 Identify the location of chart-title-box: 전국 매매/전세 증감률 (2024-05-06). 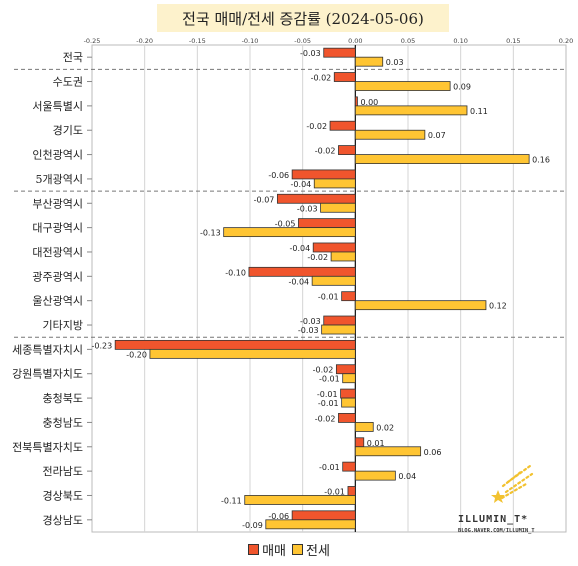
(303, 18).